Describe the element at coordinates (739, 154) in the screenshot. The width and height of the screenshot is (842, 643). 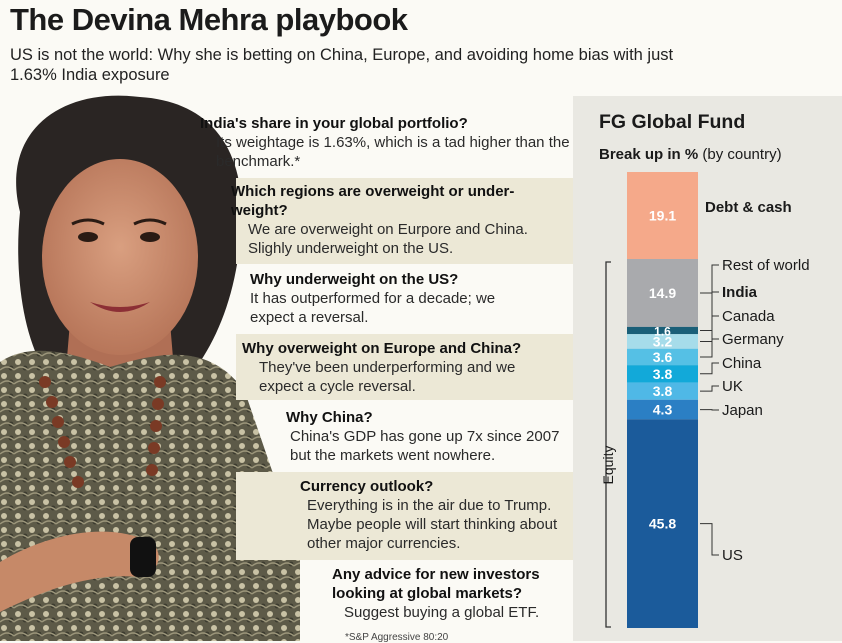
I see `fund-subtitle-rest: (by country)` at that location.